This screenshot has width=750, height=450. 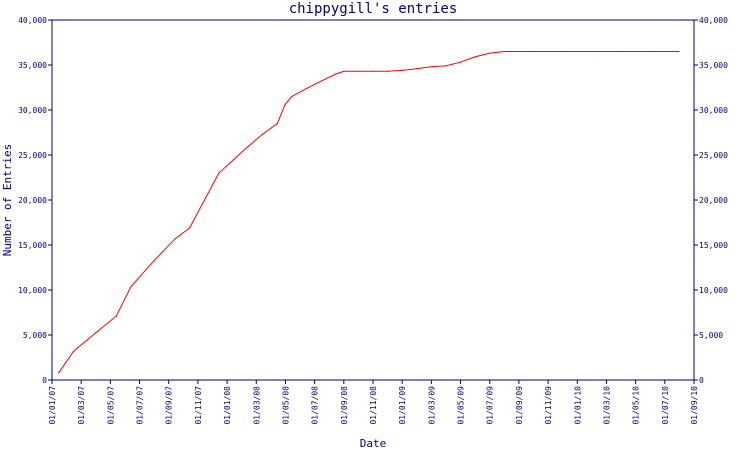 What do you see at coordinates (140, 405) in the screenshot?
I see `x-tick-label: 01/07/07` at bounding box center [140, 405].